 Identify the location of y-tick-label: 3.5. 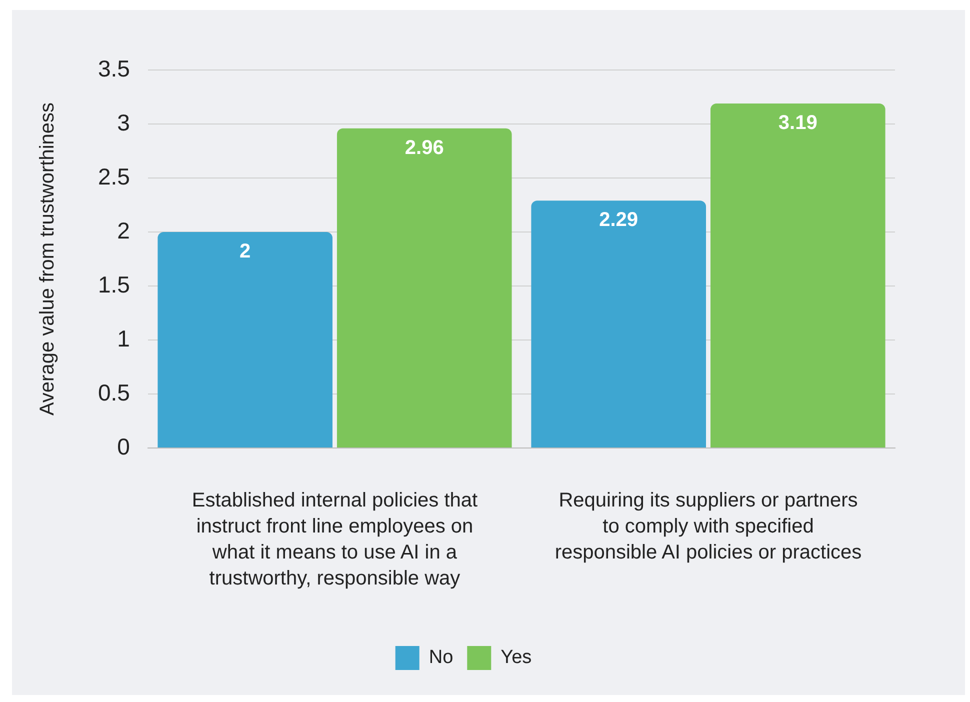
(114, 68).